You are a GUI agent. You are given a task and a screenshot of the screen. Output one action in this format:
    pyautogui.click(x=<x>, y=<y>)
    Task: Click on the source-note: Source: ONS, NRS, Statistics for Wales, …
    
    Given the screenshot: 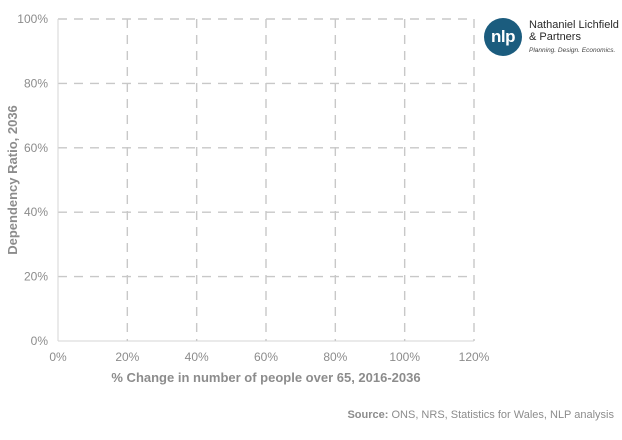 What is the action you would take?
    pyautogui.click(x=480, y=415)
    